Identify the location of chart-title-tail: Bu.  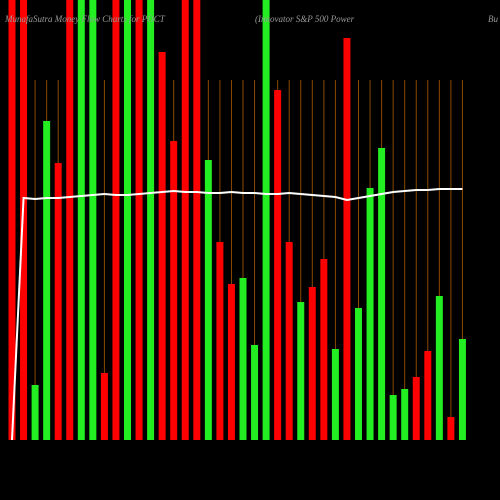
(493, 19).